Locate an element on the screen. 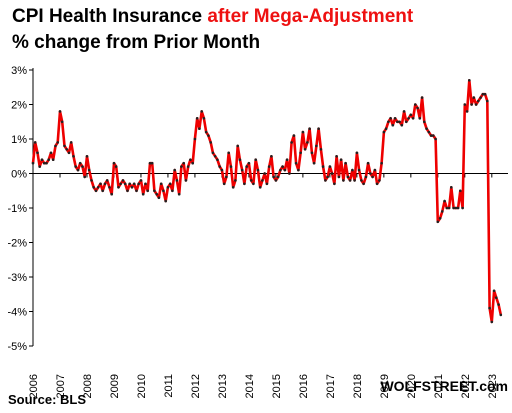  x-tick-label: 2009 is located at coordinates (115, 386).